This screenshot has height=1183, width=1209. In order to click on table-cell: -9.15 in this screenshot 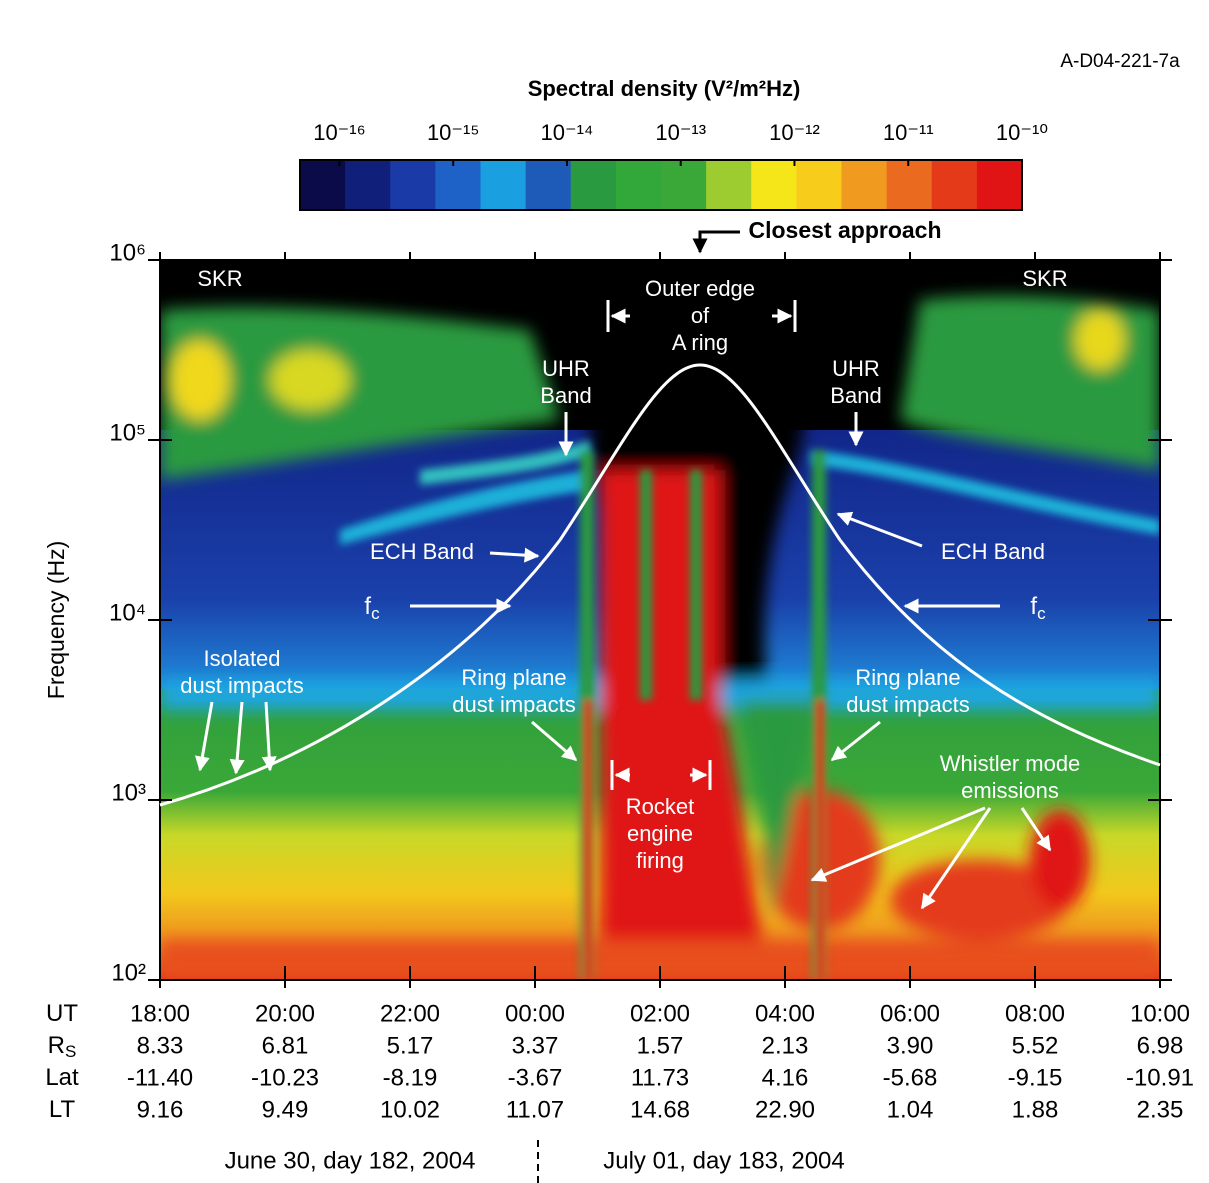, I will do `click(1035, 1077)`.